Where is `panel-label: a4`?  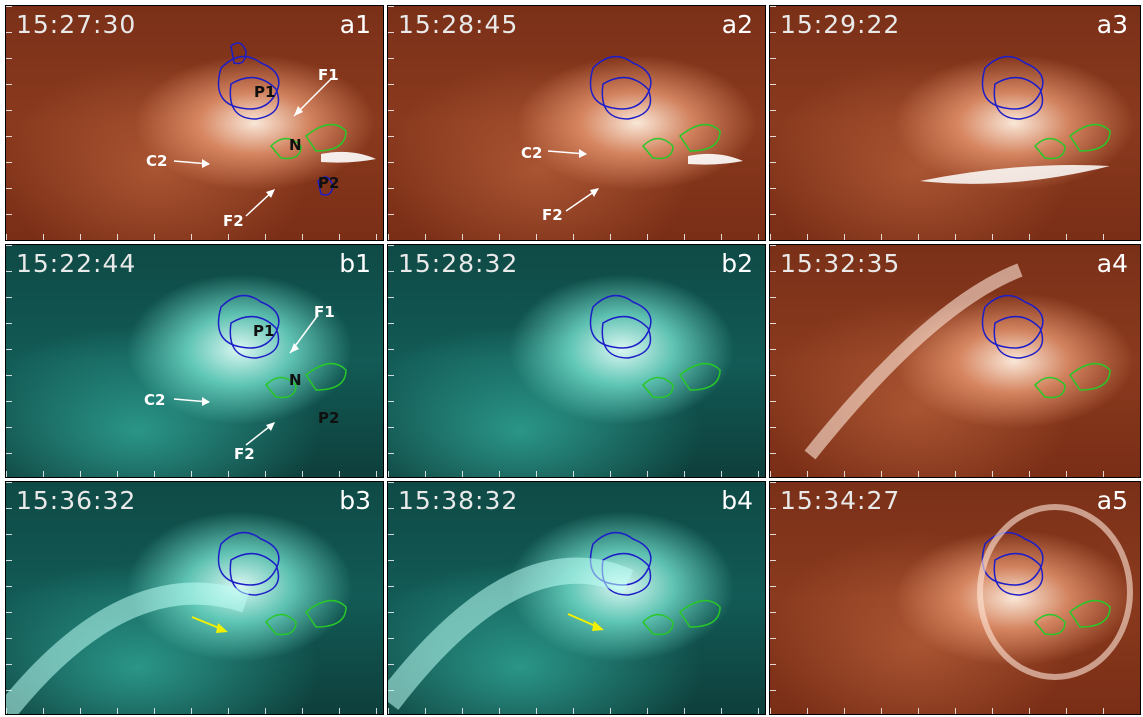
panel-label: a4 is located at coordinates (1112, 263).